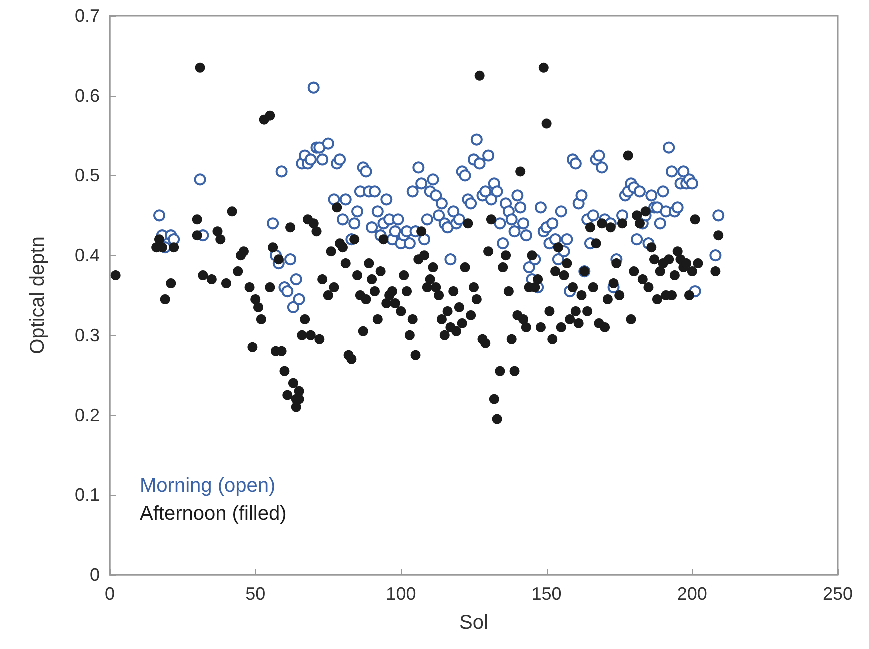 This screenshot has width=869, height=649. I want to click on y-tick-label: 0.5, so click(87, 176).